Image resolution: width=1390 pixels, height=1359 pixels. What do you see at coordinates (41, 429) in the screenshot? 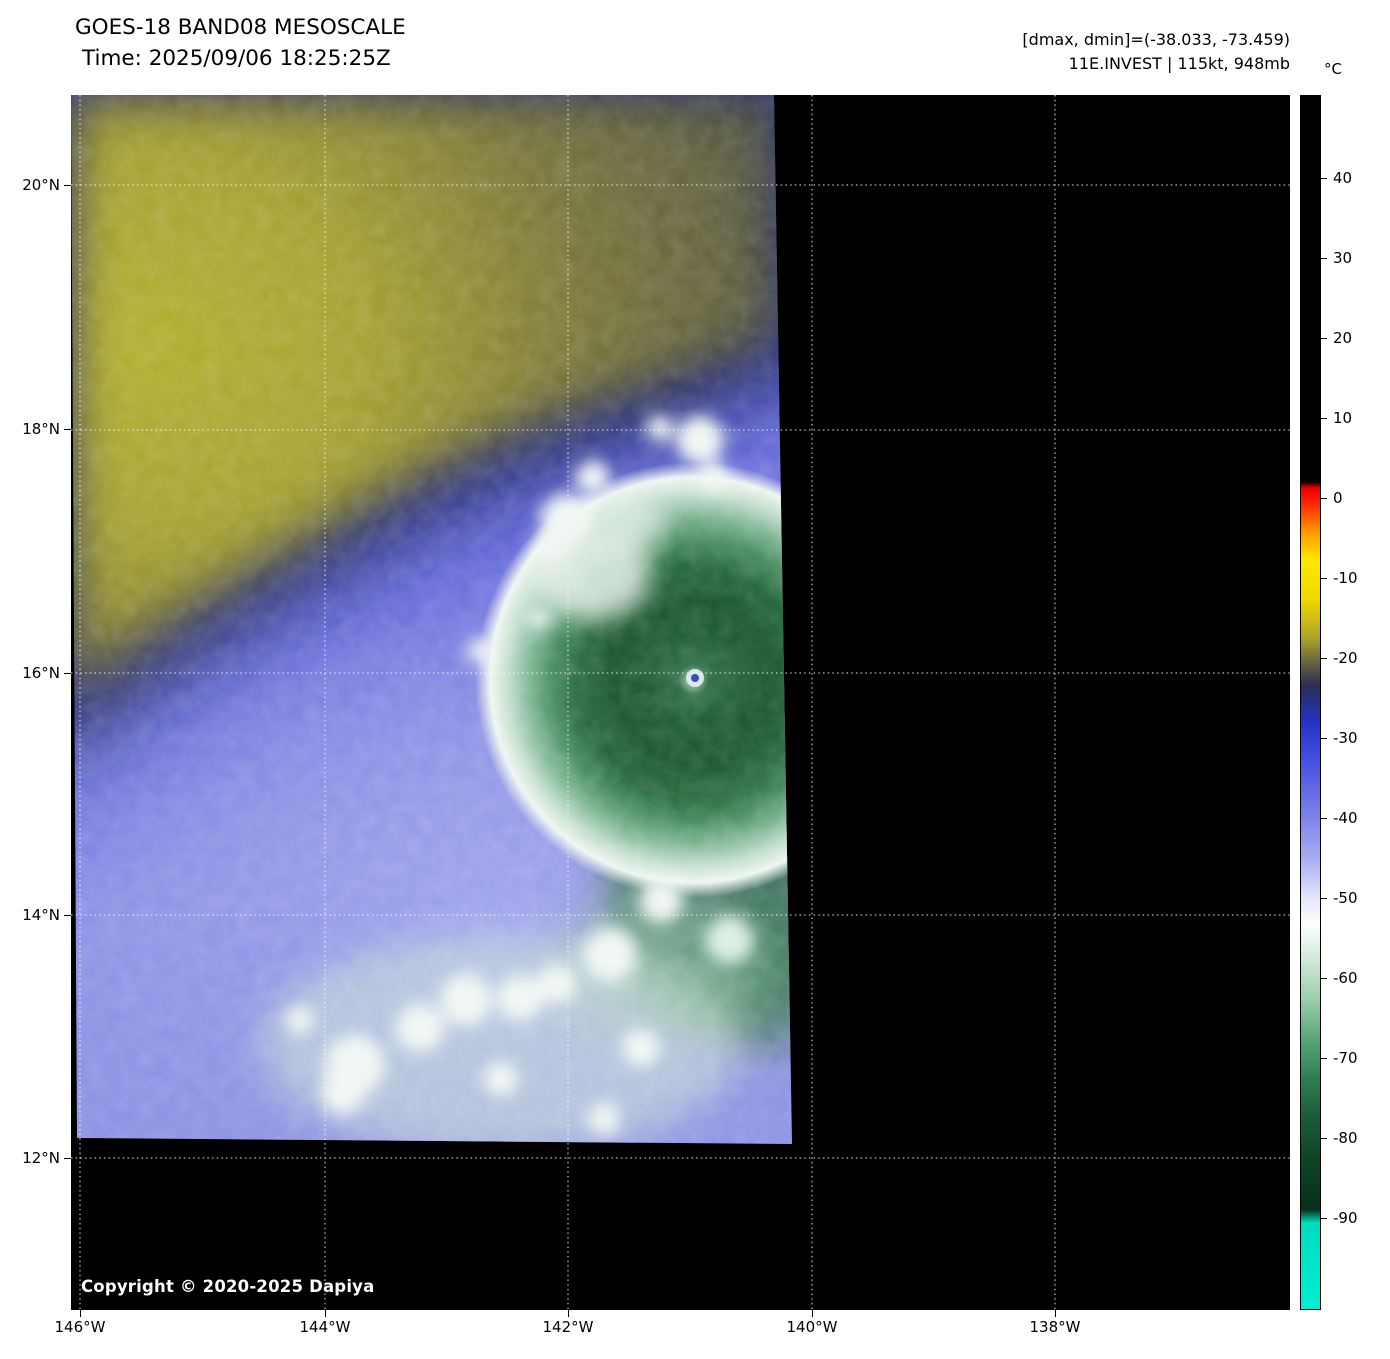
I see `lat-tick-label: 18°N` at bounding box center [41, 429].